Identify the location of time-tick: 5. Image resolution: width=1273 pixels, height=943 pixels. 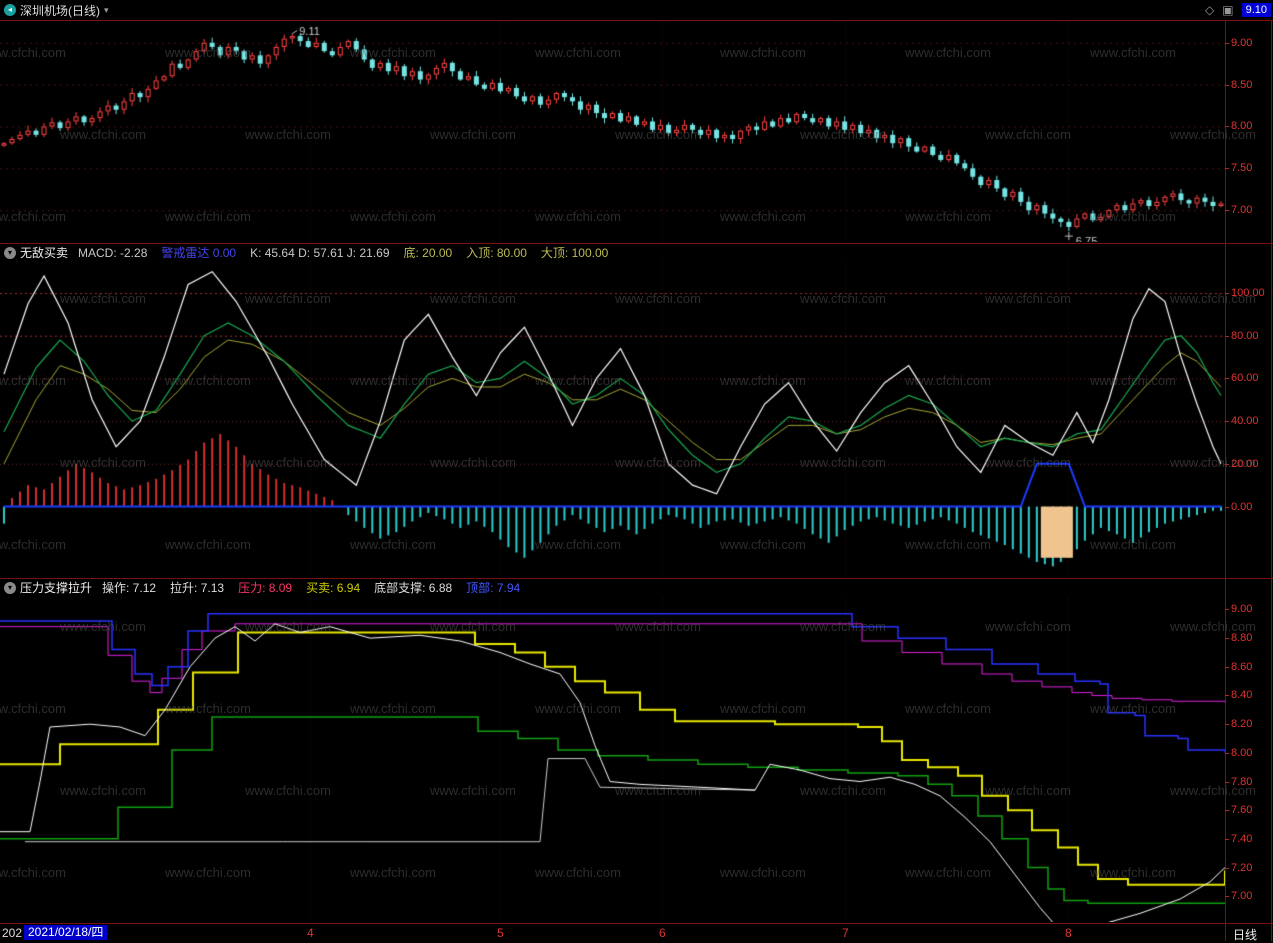
(500, 933).